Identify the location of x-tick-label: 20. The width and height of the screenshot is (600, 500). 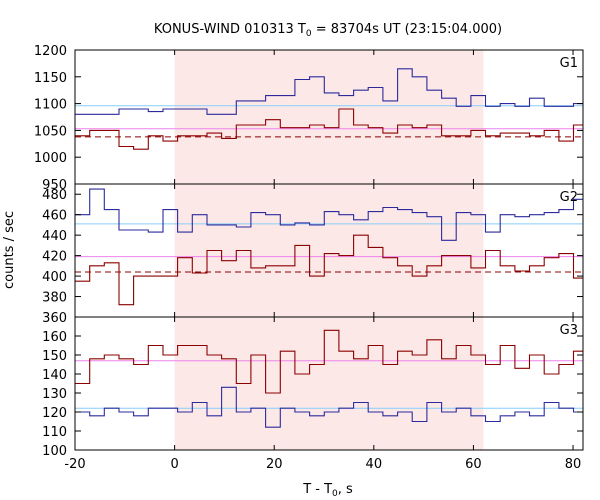
(274, 464).